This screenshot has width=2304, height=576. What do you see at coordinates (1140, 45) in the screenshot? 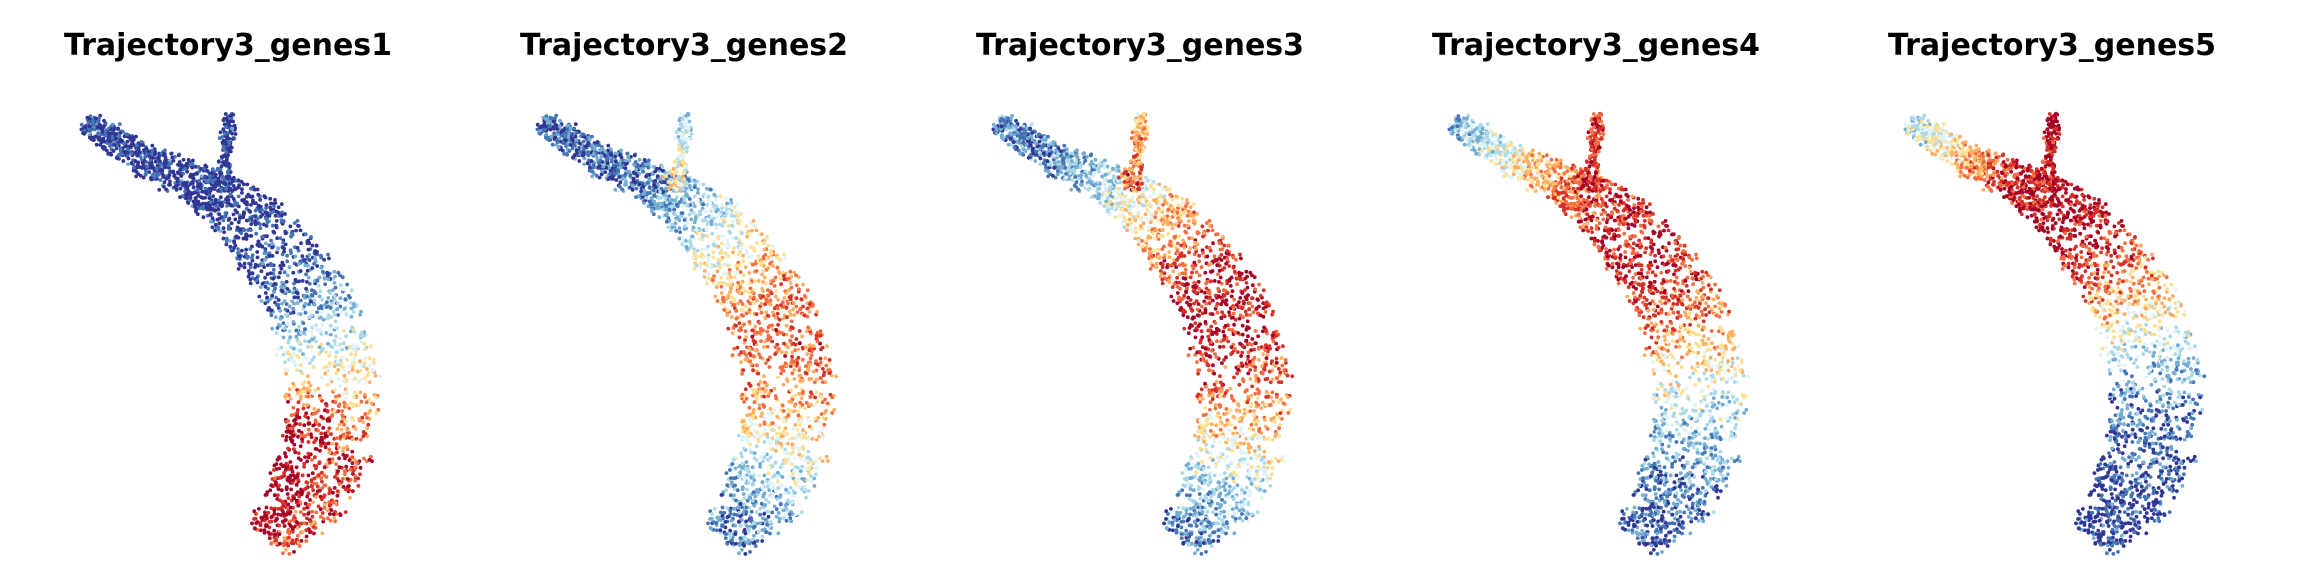
I see `panel-title-genes3: Trajectory3_genes3` at bounding box center [1140, 45].